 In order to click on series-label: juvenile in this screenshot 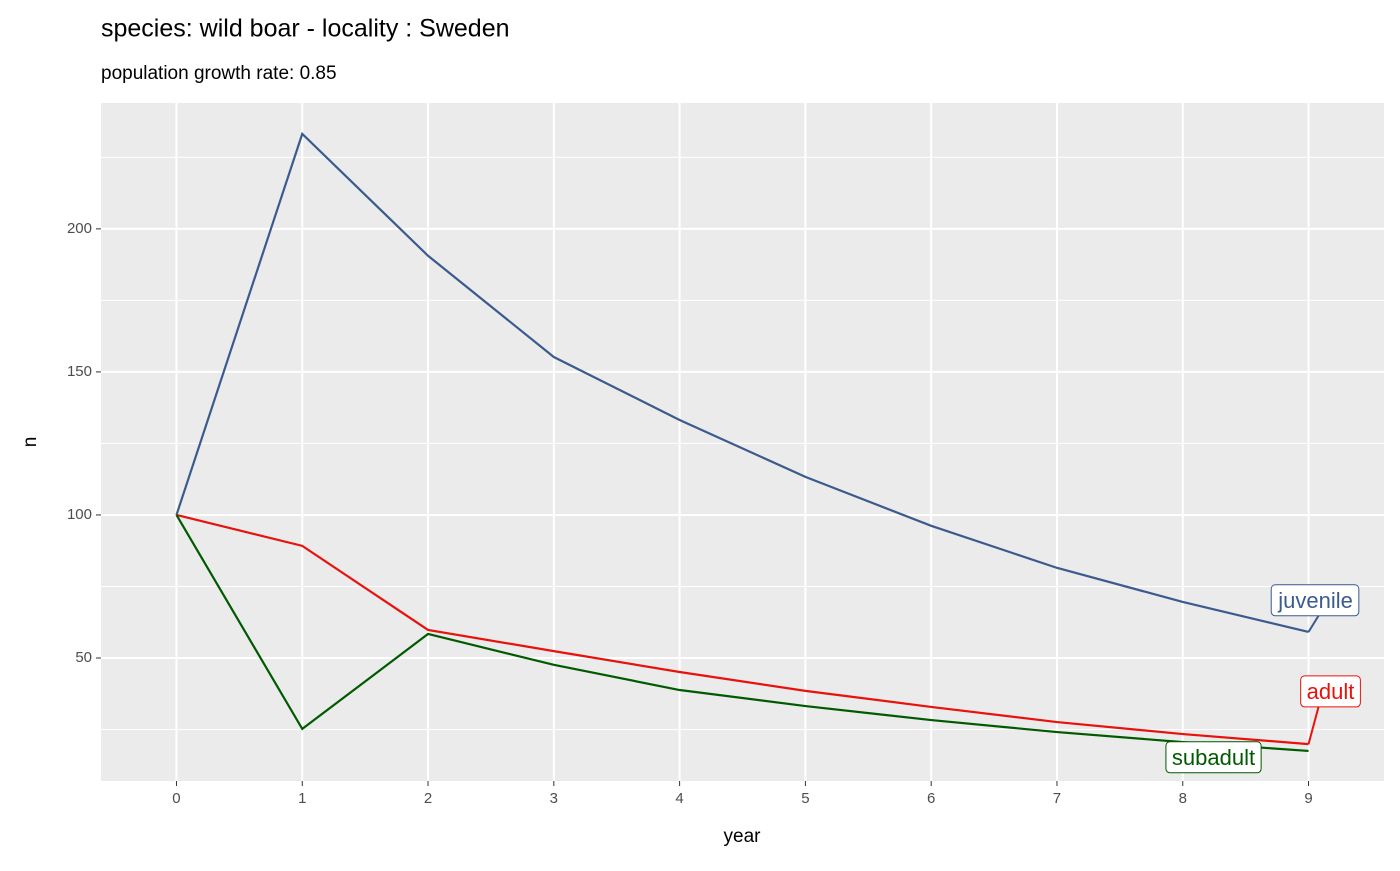, I will do `click(1315, 608)`.